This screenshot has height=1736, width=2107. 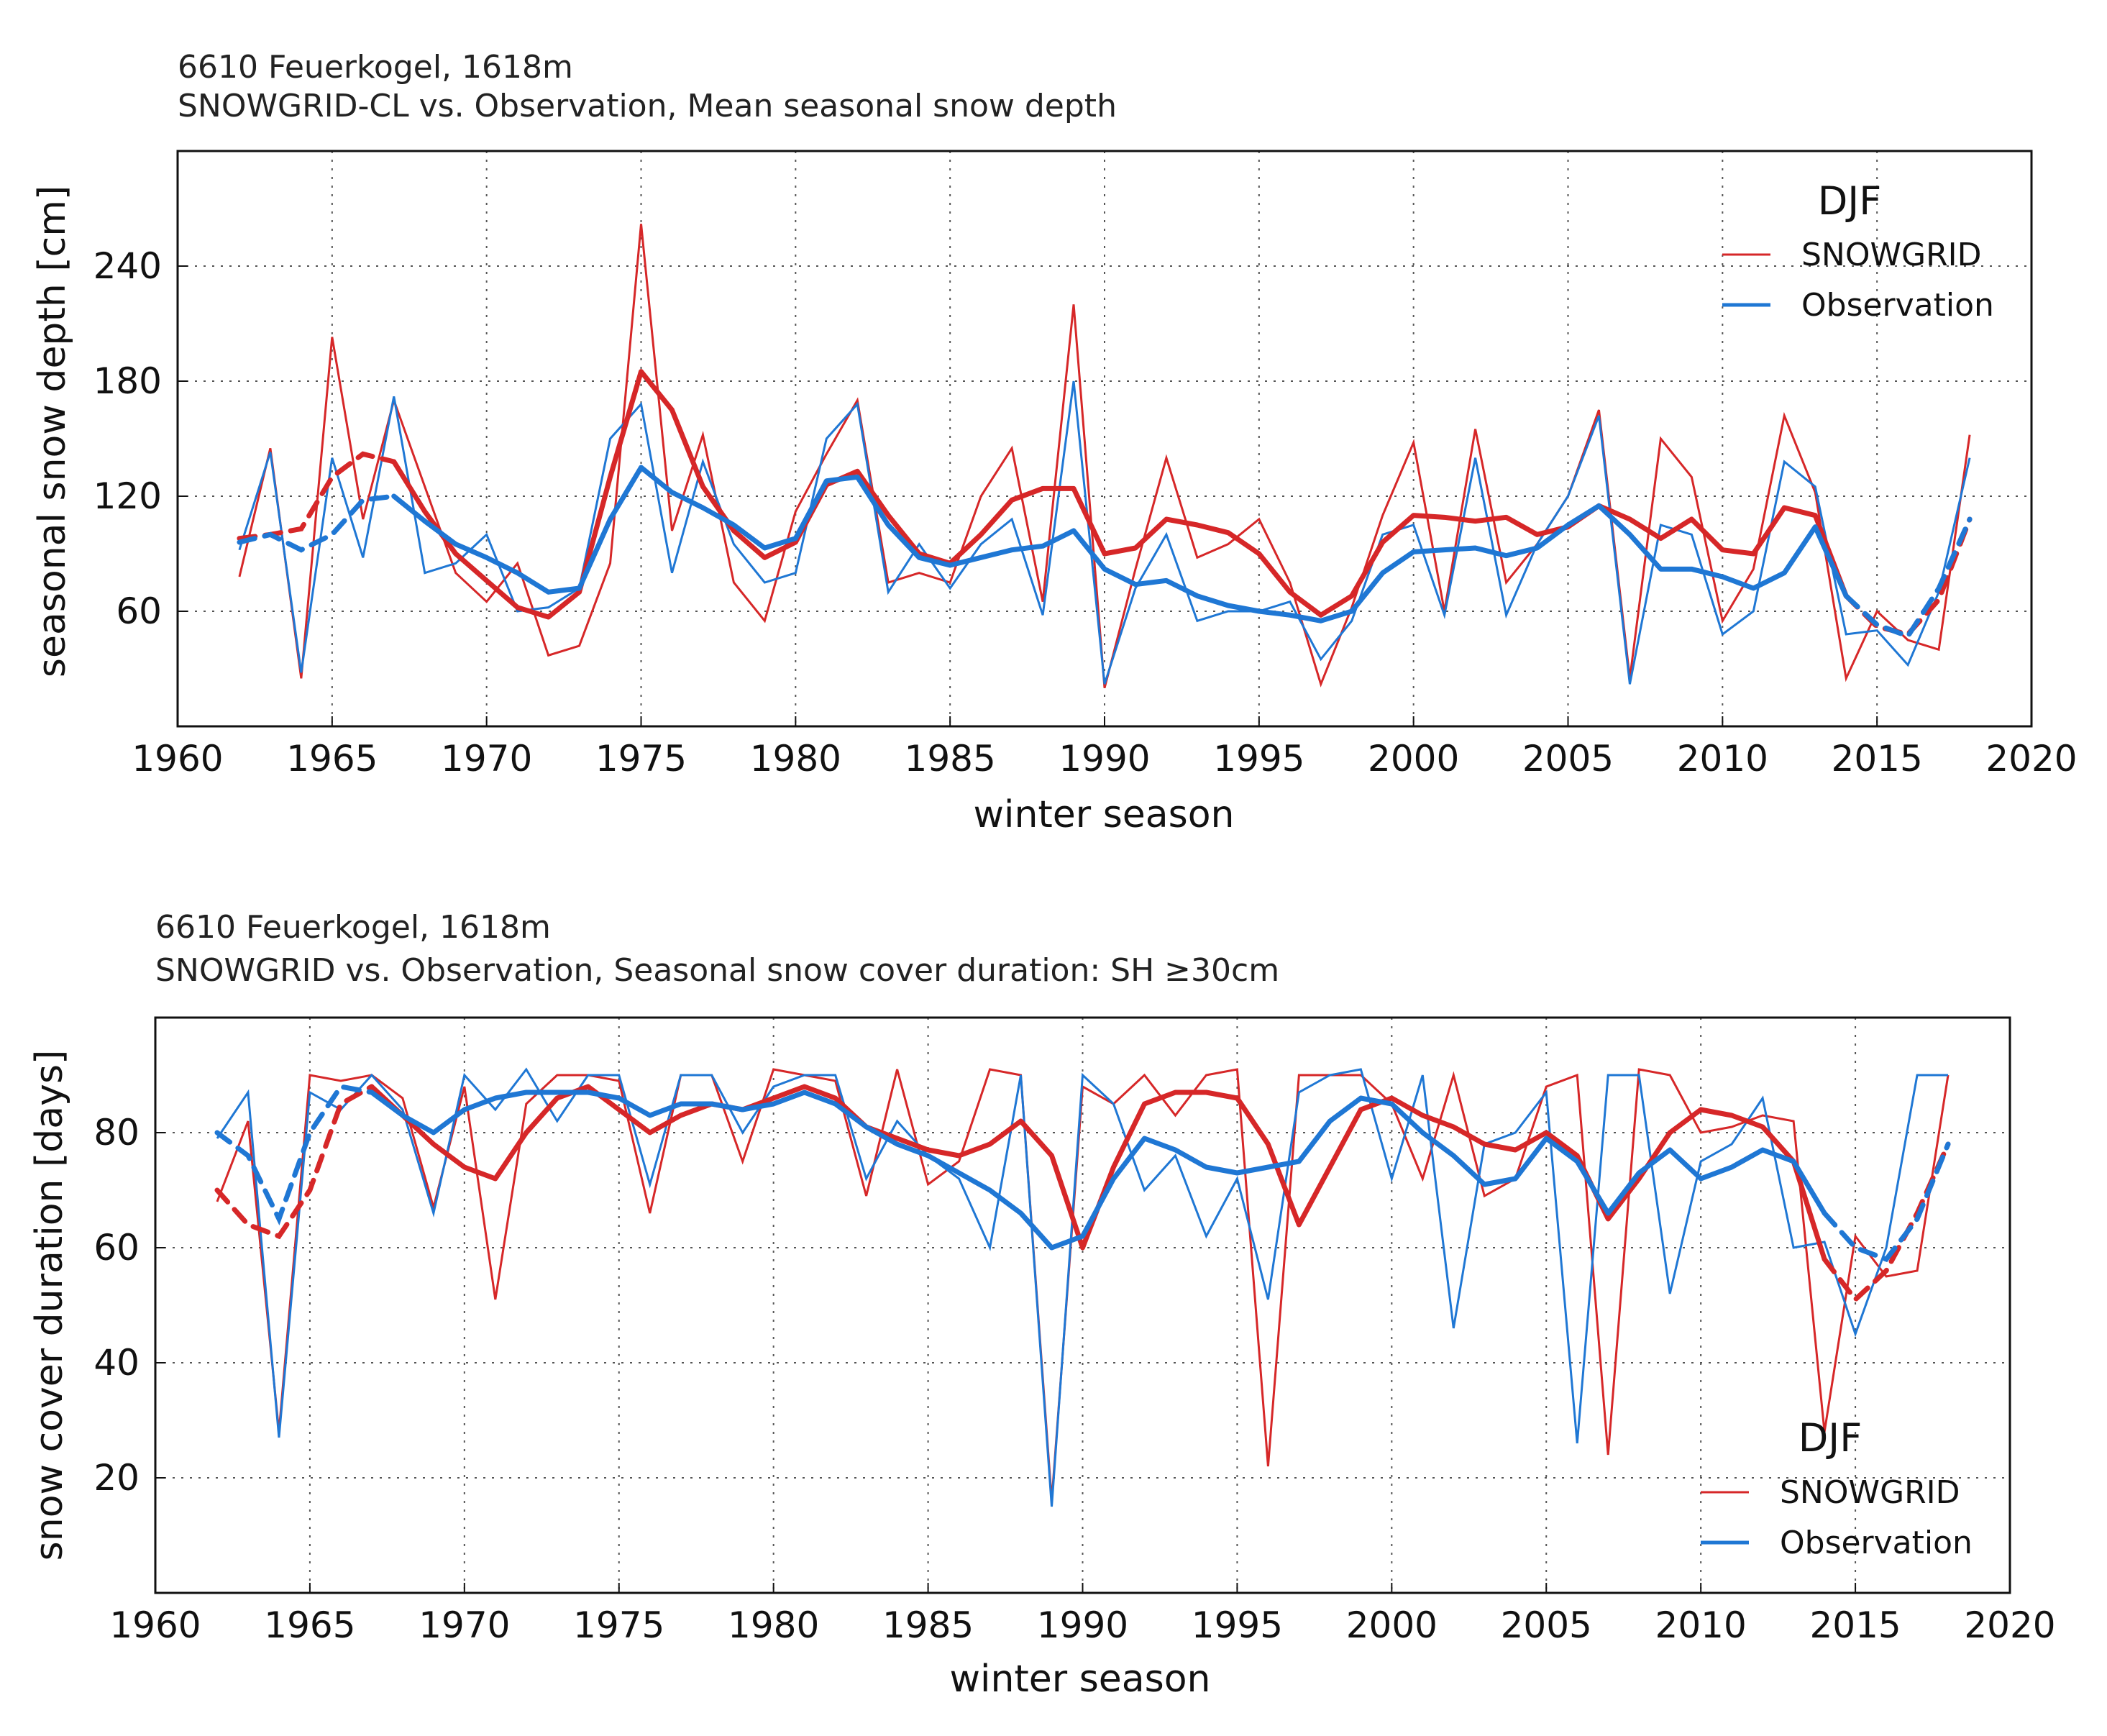 What do you see at coordinates (52, 431) in the screenshot?
I see `y-axis-label: seasonal snow depth [cm]` at bounding box center [52, 431].